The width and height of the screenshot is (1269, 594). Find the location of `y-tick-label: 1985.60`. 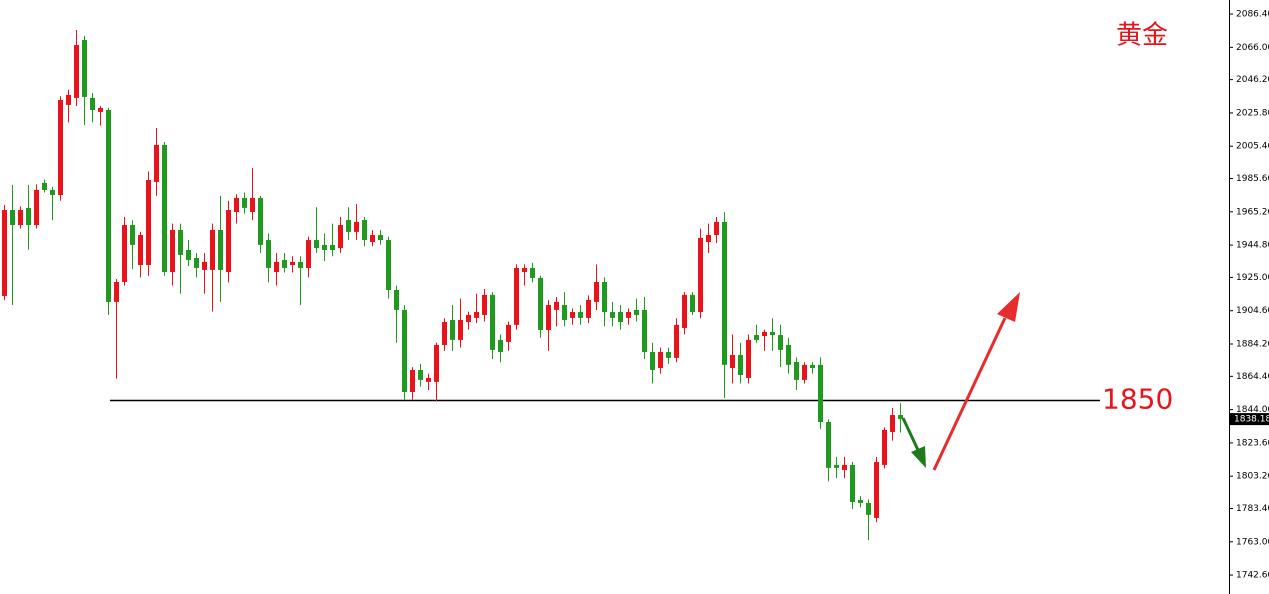

y-tick-label: 1985.60 is located at coordinates (1252, 179).